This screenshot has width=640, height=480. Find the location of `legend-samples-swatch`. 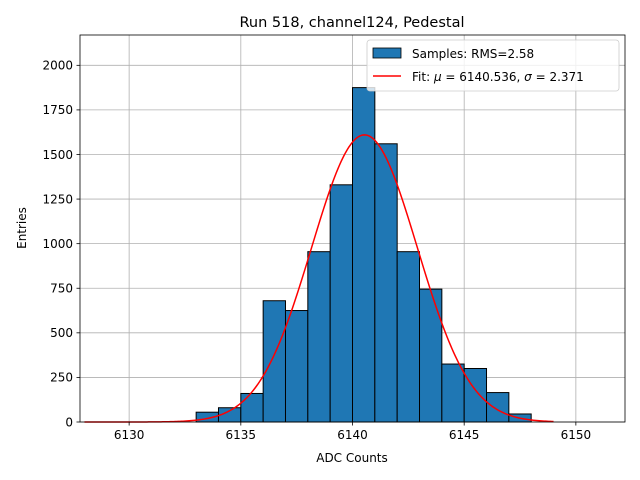

legend-samples-swatch is located at coordinates (387, 53).